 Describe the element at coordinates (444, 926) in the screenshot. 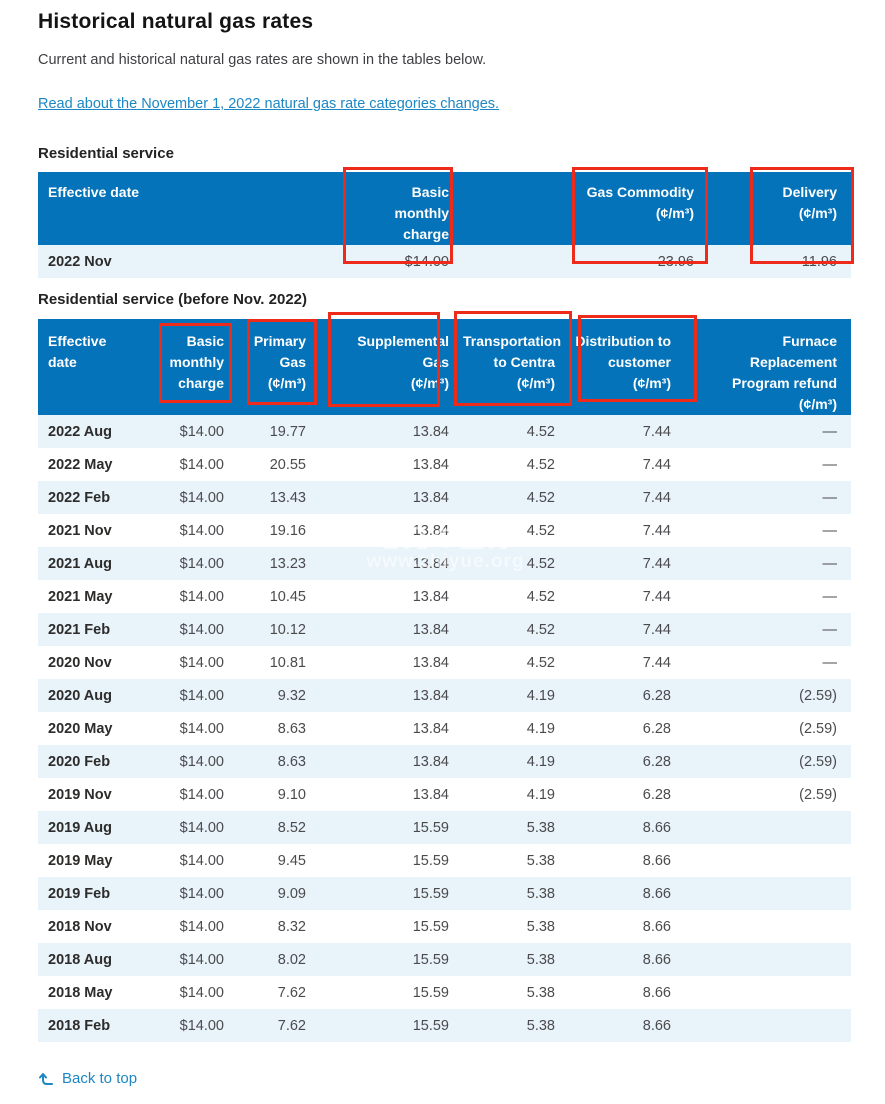

I see `table-row: 2018 Nov $14.00 8.32 15.59 5.38 8.66` at that location.